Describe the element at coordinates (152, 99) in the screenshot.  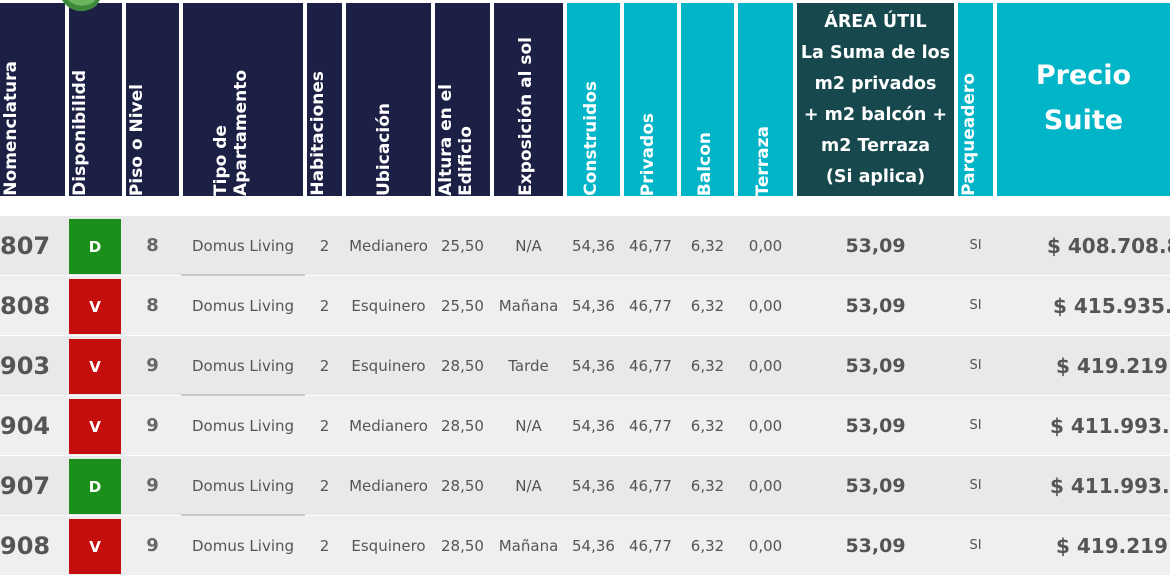
I see `header-piso: Piso o Nivel` at that location.